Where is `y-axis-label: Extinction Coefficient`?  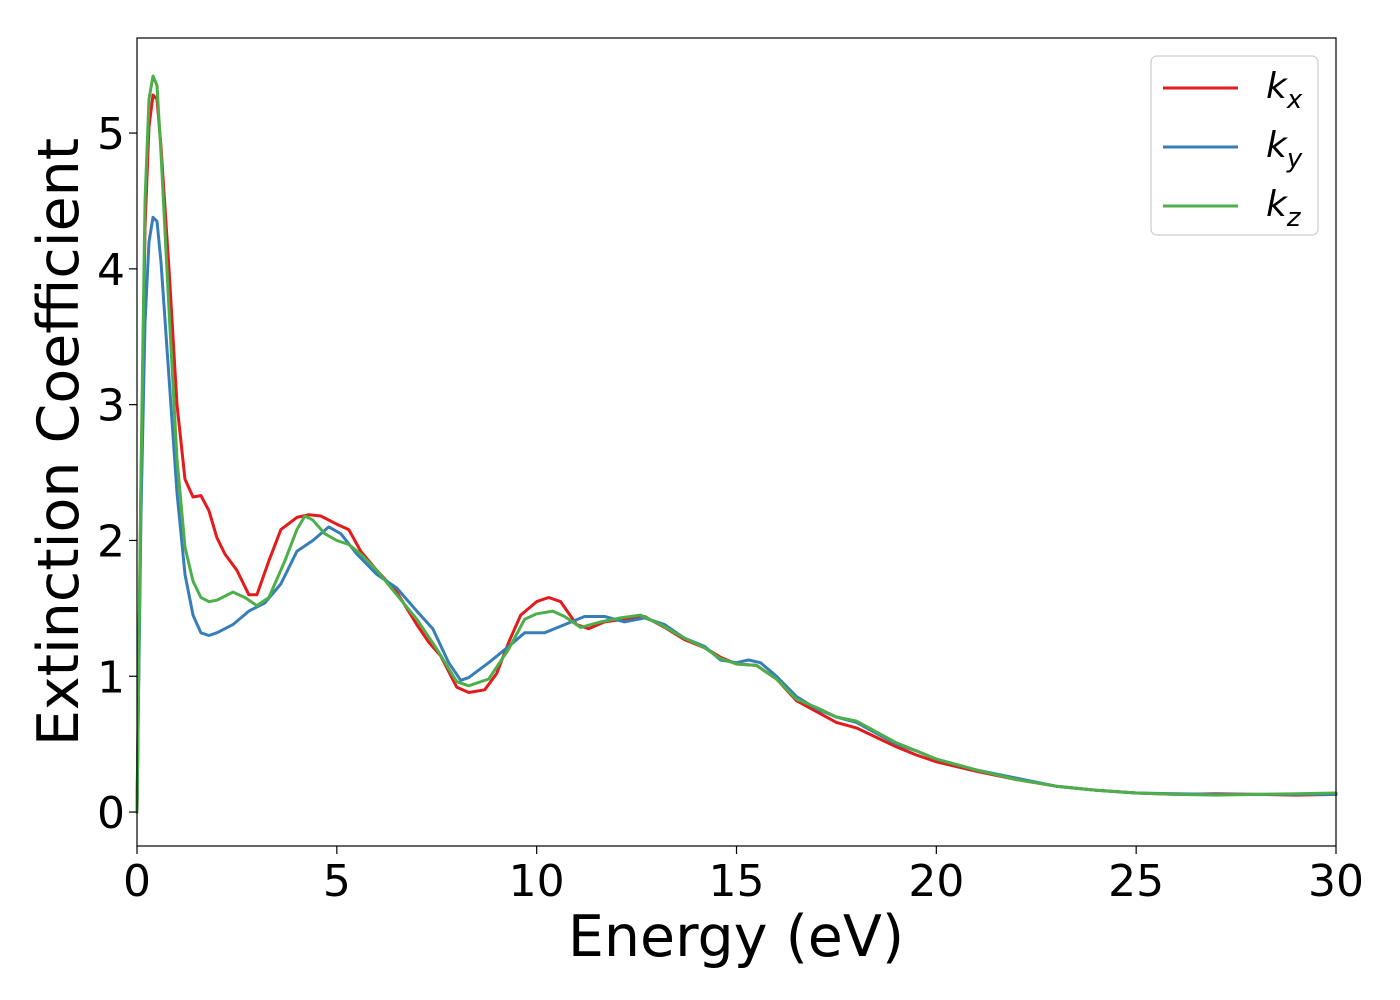 y-axis-label: Extinction Coefficient is located at coordinates (59, 442).